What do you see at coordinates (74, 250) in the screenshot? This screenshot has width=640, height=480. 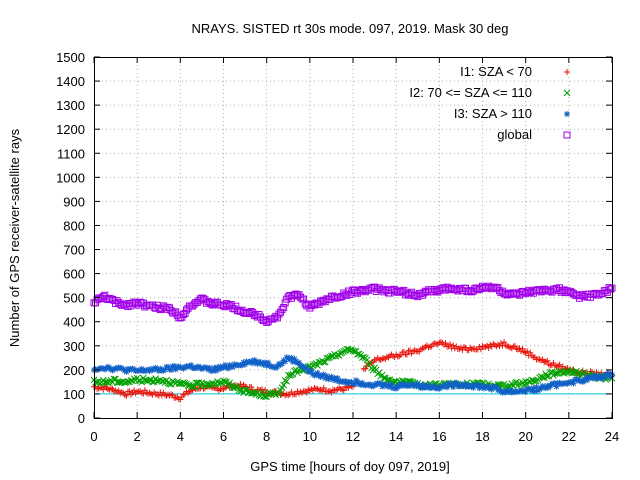 I see `y-tick-label: 700` at bounding box center [74, 250].